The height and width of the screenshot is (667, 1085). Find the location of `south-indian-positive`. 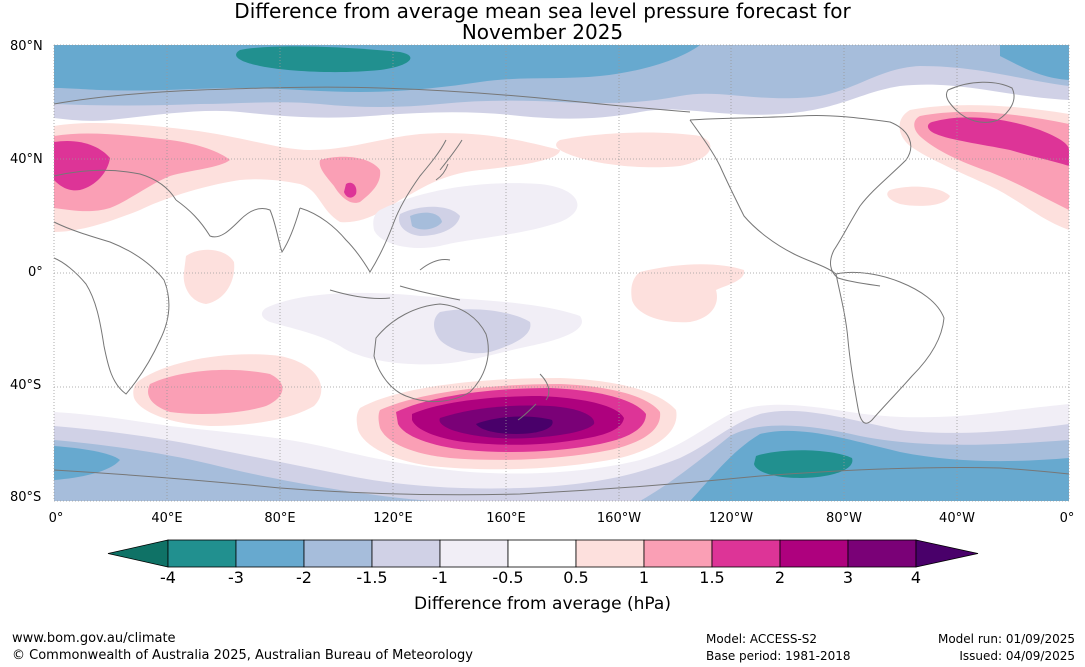

south-indian-positive is located at coordinates (215, 391).